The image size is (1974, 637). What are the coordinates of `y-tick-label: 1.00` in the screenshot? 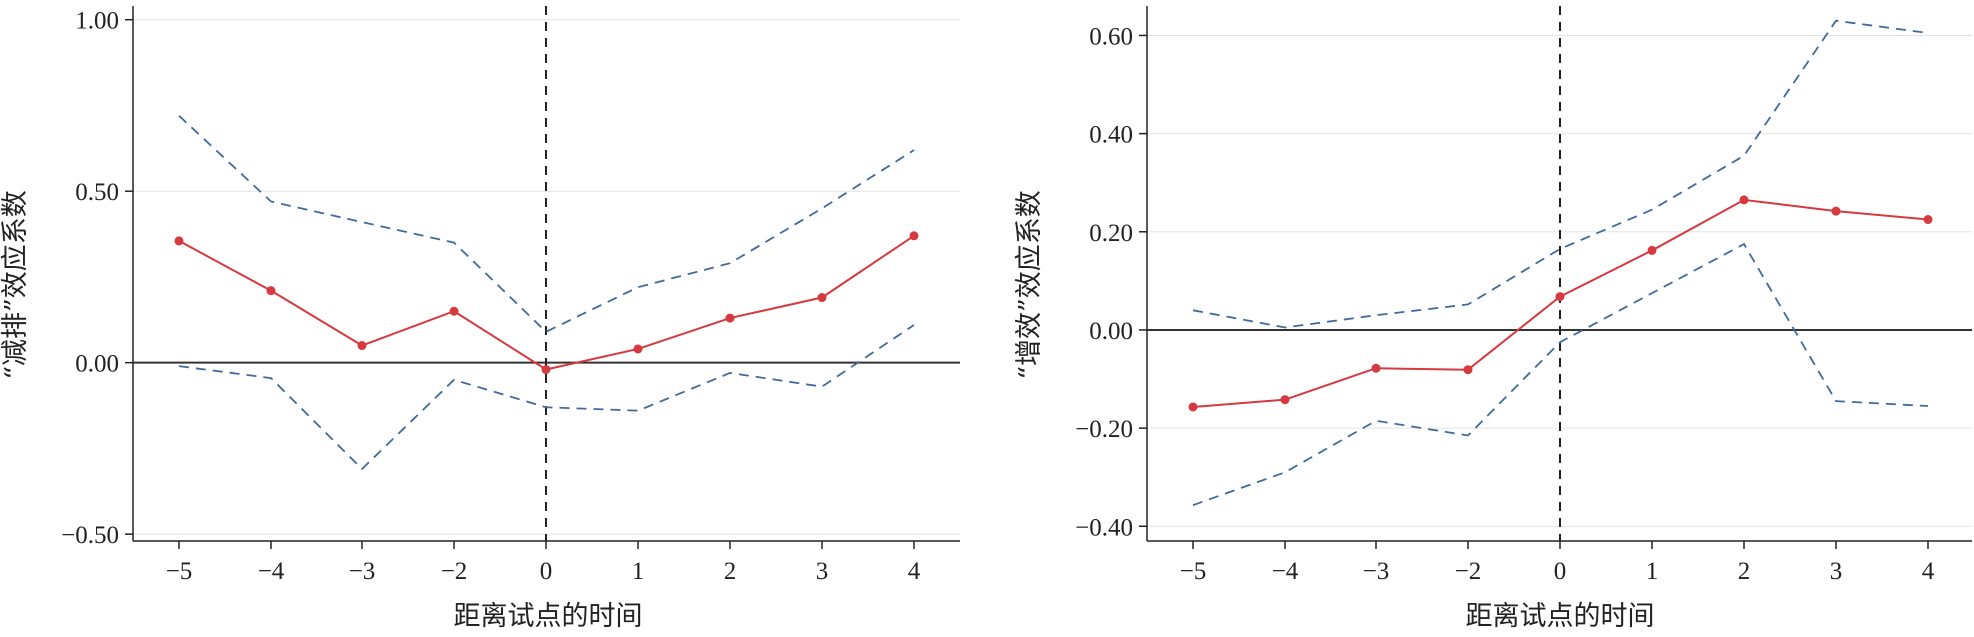 It's located at (97, 21).